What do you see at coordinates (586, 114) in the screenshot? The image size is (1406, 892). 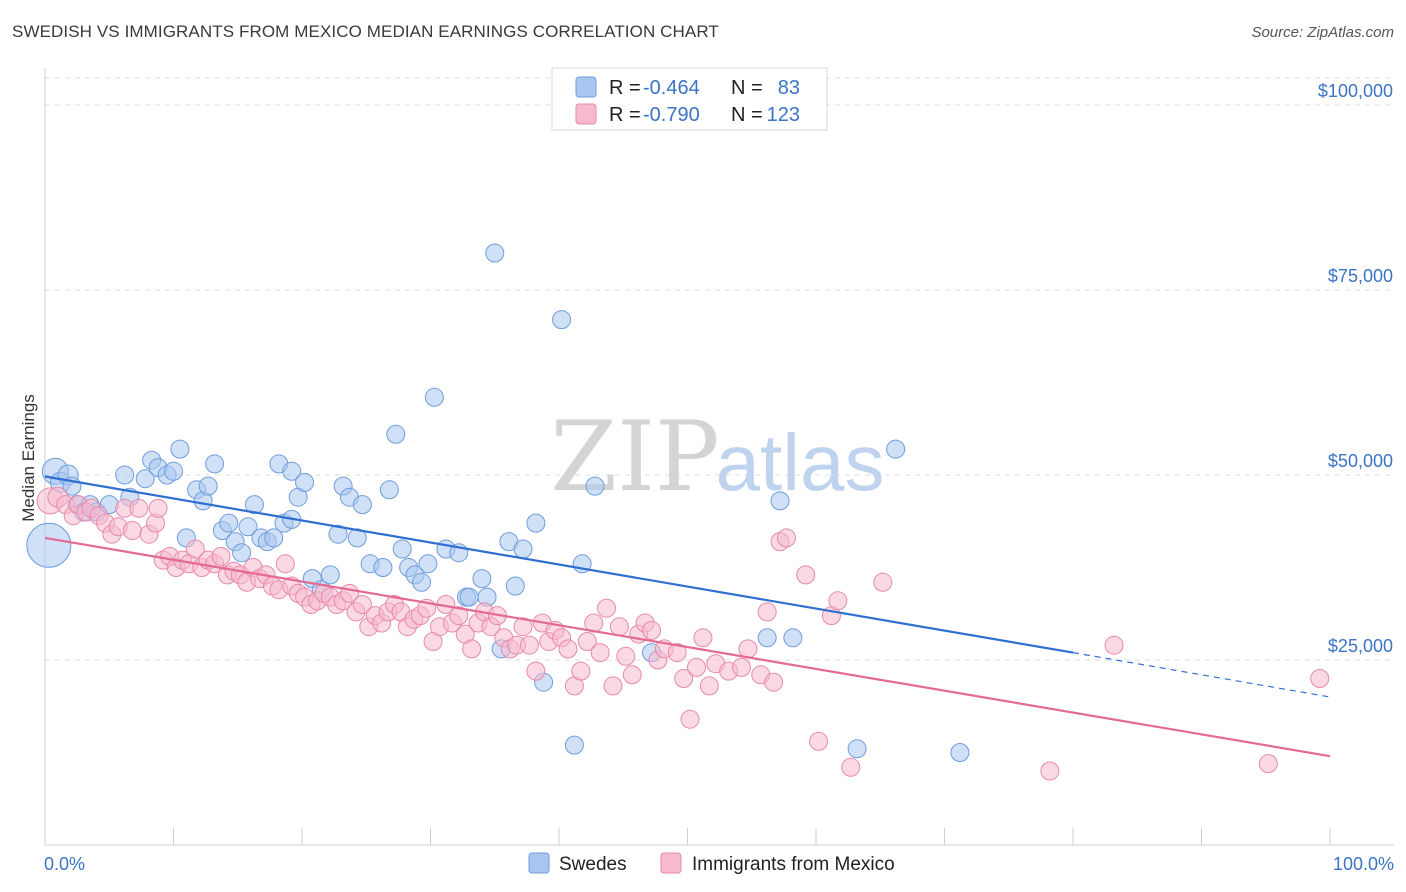 I see `legend-swatch-mexico` at bounding box center [586, 114].